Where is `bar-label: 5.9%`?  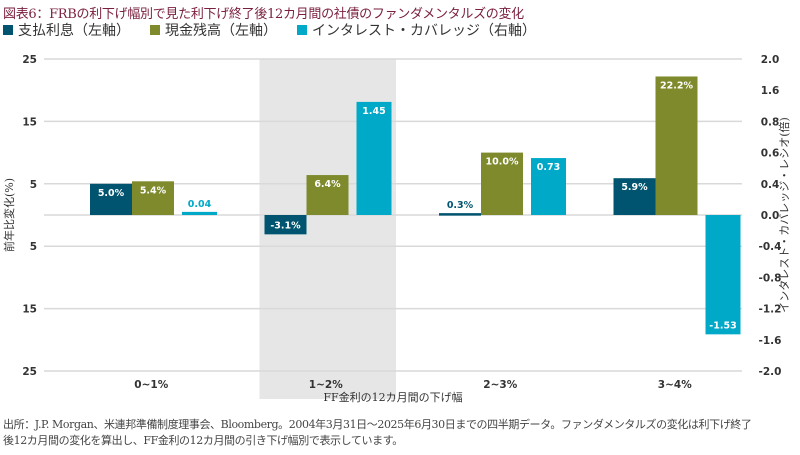
bar-label: 5.9% is located at coordinates (634, 187).